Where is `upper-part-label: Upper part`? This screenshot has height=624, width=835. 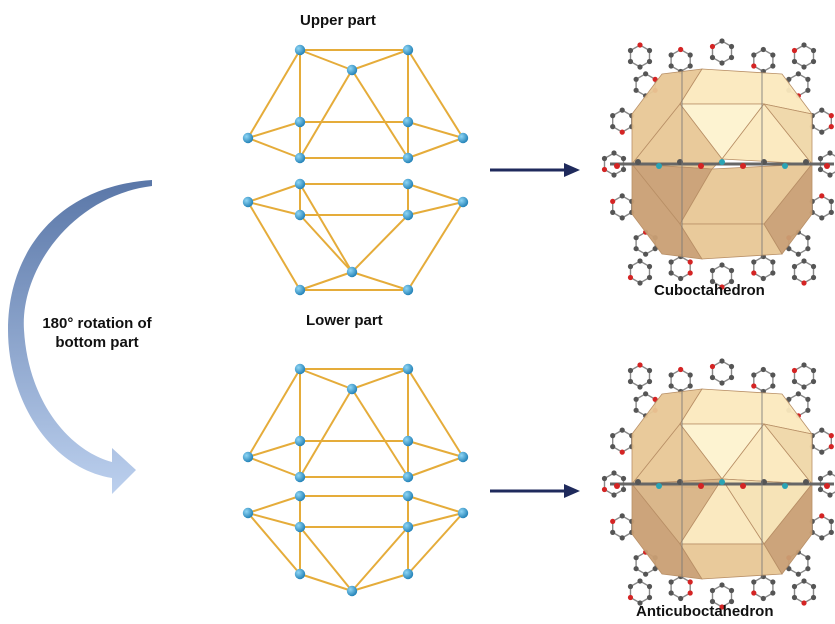 upper-part-label: Upper part is located at coordinates (338, 20).